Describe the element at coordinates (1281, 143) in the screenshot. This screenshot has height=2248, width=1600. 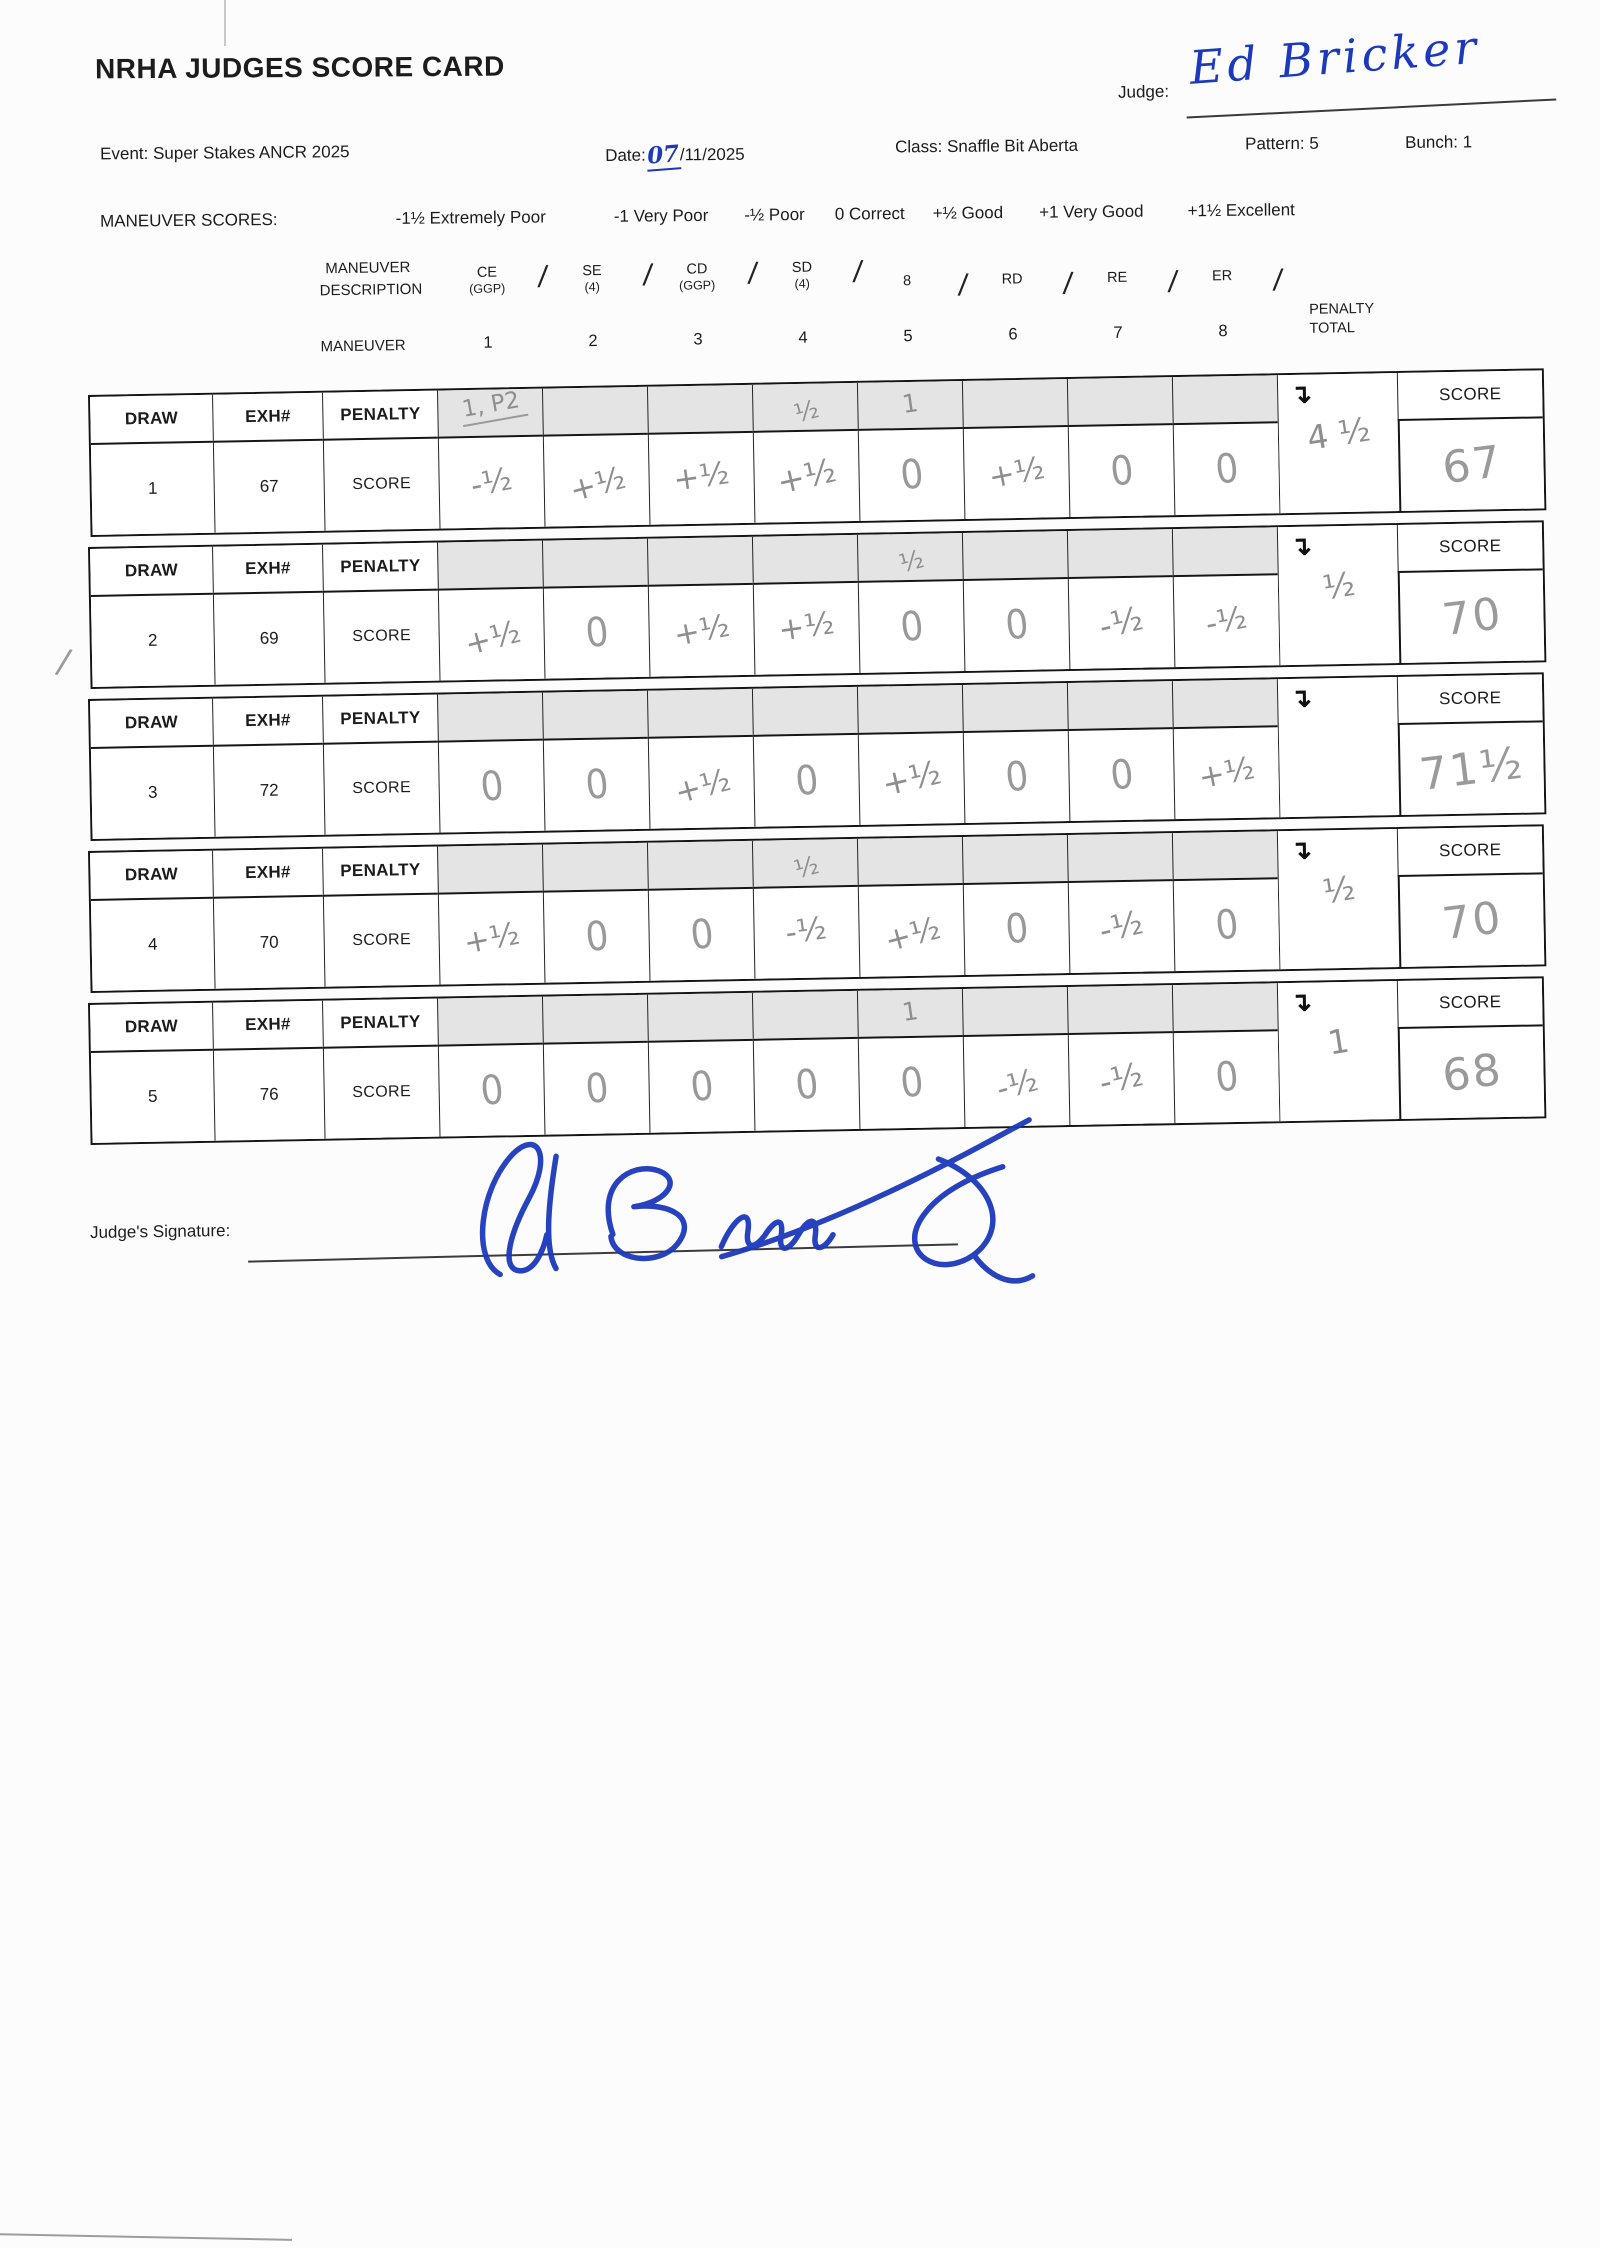
I see `pattern-field: Pattern: 5` at that location.